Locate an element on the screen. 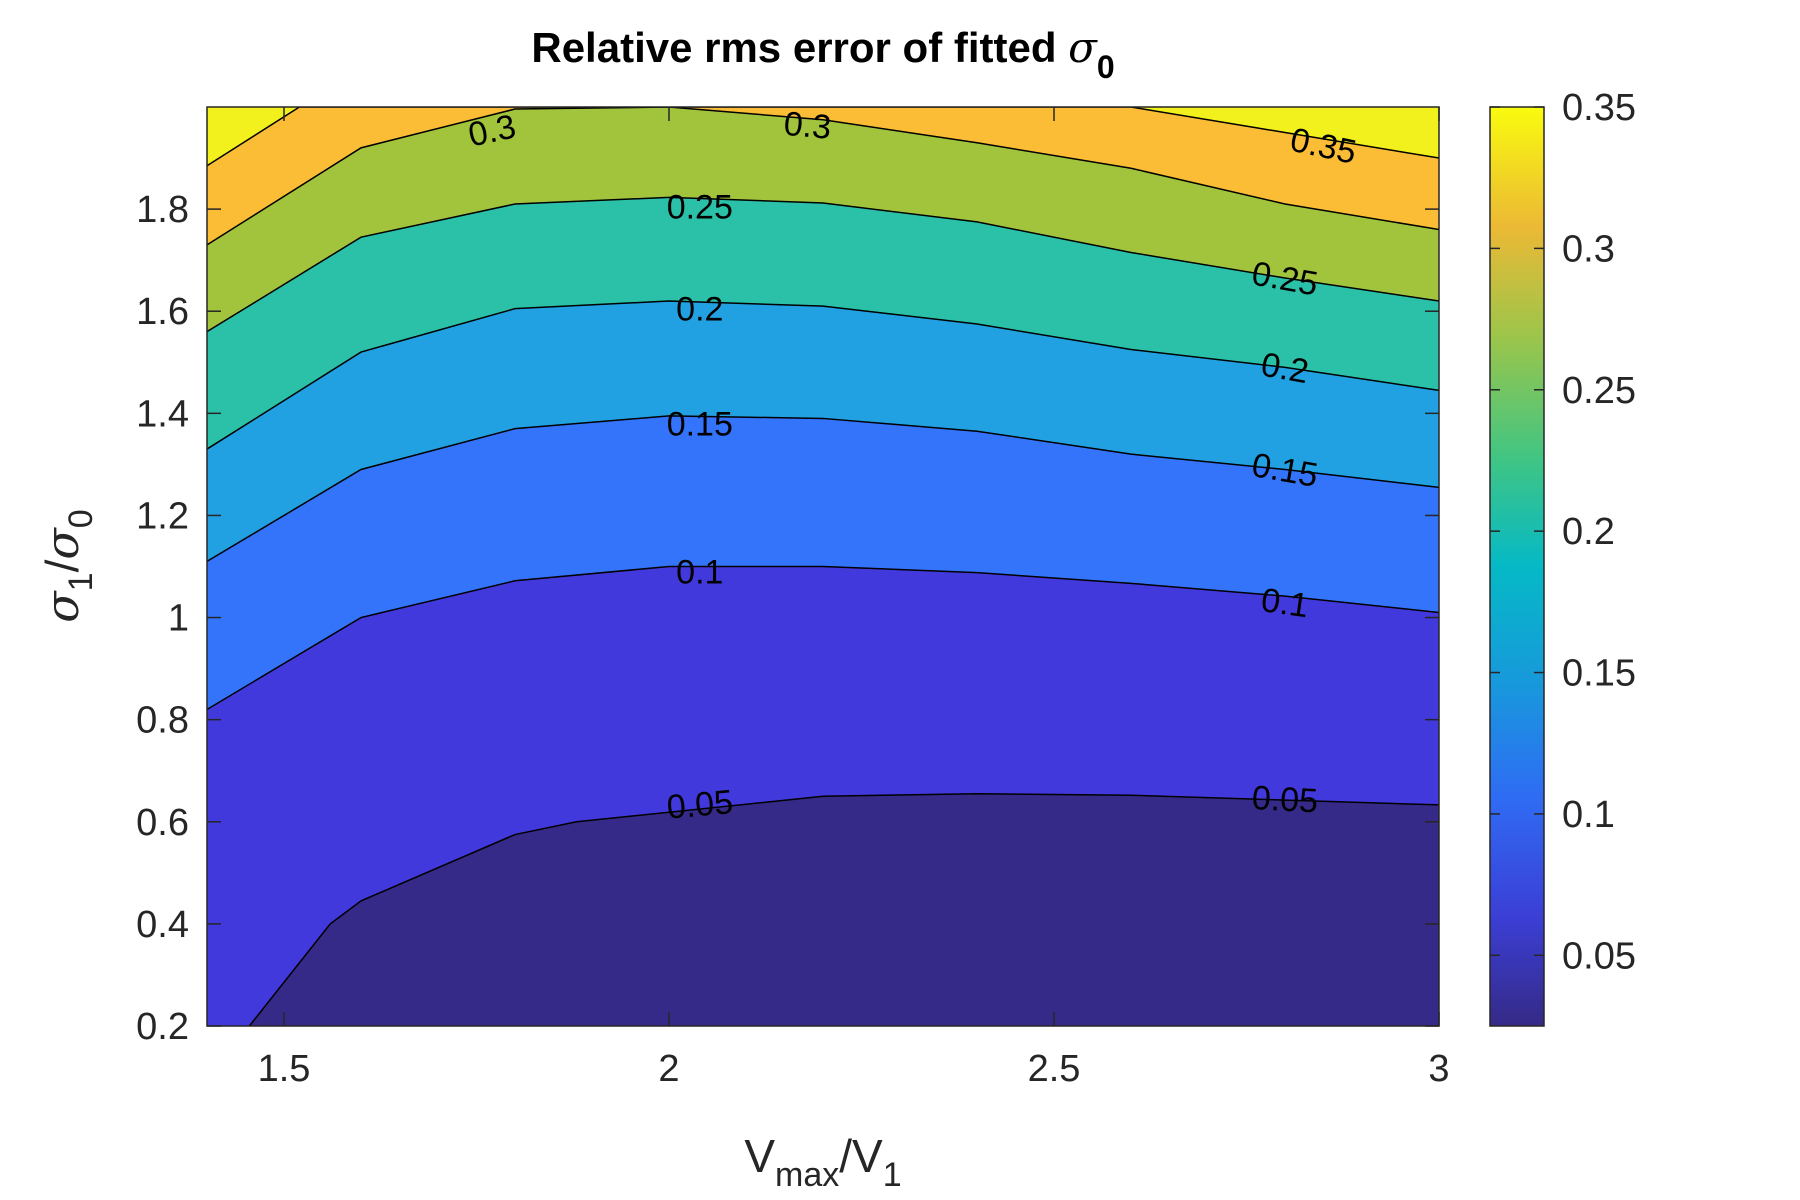 The width and height of the screenshot is (1800, 1200). y-tick-label: 0.6 is located at coordinates (162, 823).